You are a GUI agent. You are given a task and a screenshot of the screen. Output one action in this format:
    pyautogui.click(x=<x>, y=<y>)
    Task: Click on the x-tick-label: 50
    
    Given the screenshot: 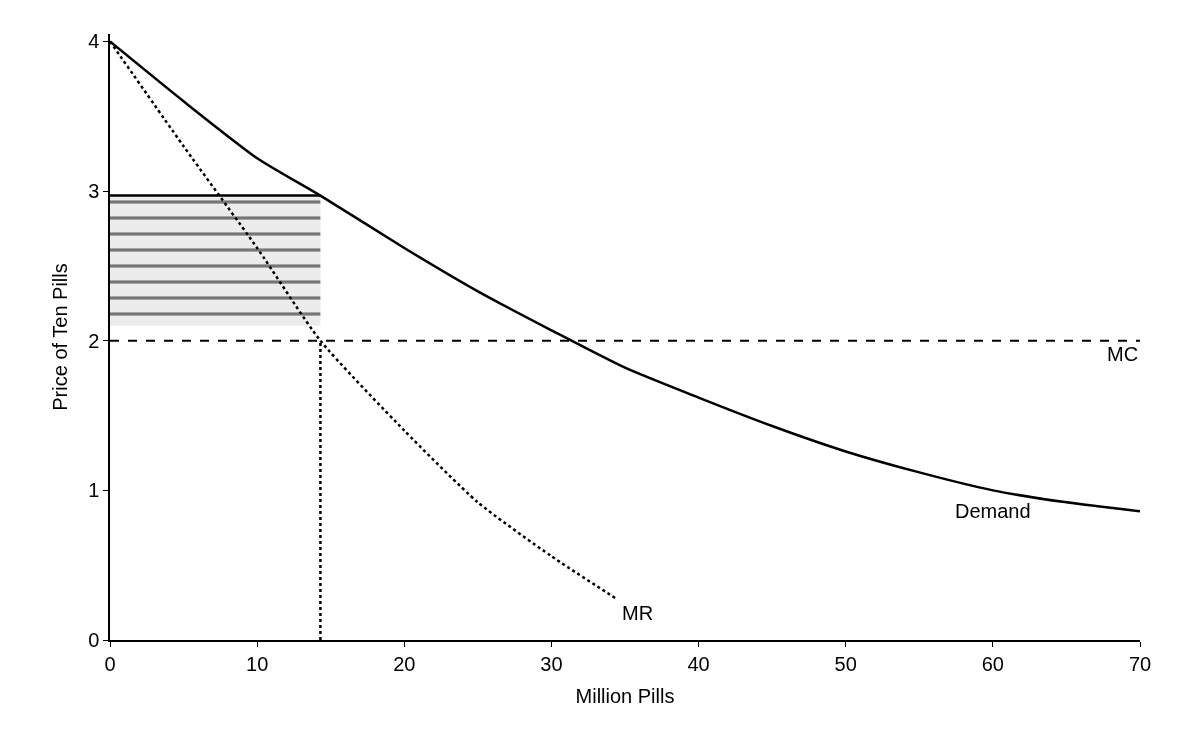 What is the action you would take?
    pyautogui.click(x=845, y=663)
    